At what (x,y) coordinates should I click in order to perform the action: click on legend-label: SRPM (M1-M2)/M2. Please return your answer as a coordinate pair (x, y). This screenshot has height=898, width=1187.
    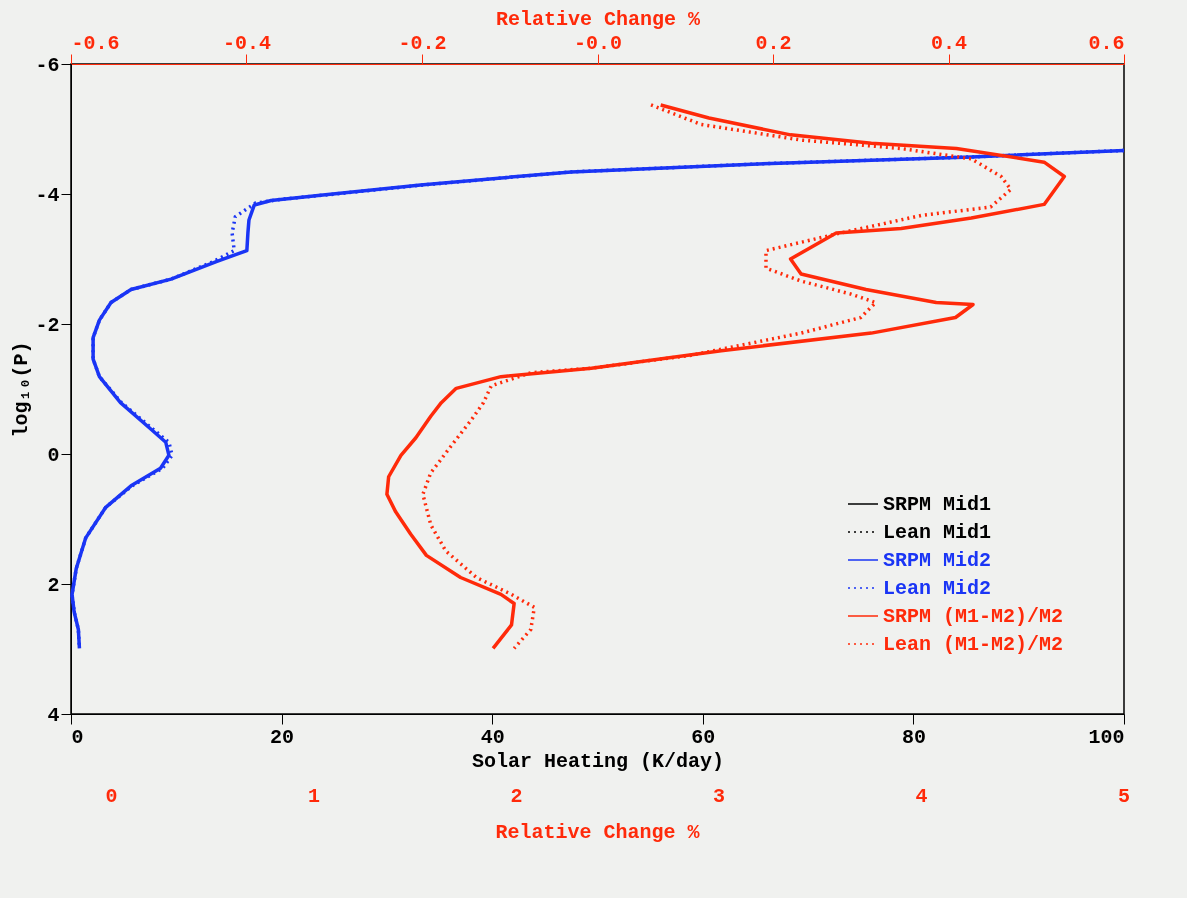
    Looking at the image, I should click on (973, 616).